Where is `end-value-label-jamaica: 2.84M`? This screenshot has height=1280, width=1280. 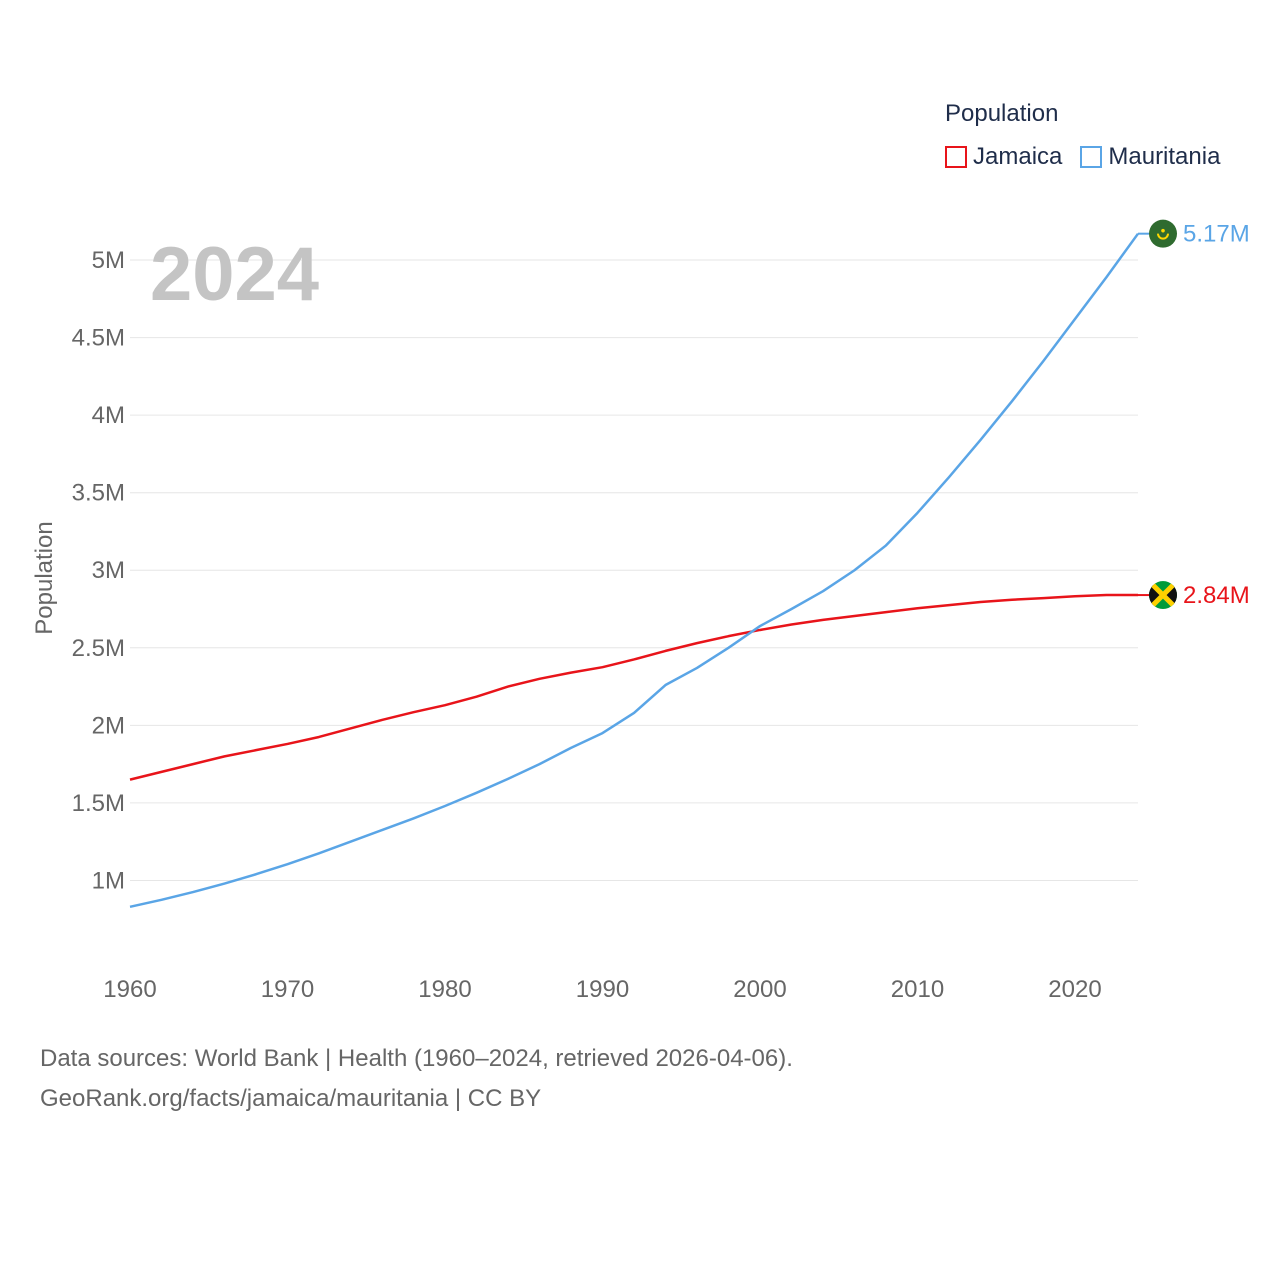
end-value-label-jamaica: 2.84M is located at coordinates (1216, 595).